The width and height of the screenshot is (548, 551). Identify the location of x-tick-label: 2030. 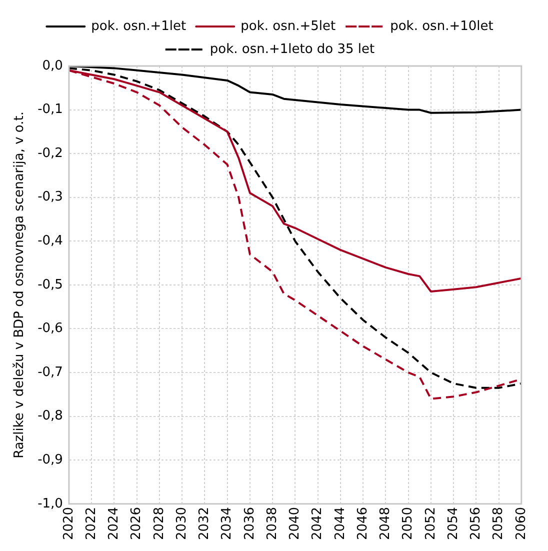
(182, 523).